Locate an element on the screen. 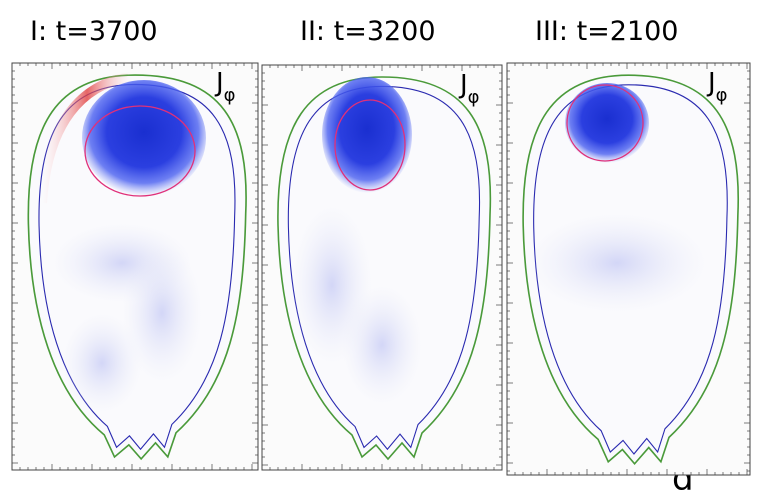 This screenshot has width=760, height=495. panel-title: II: t=3200 is located at coordinates (368, 31).